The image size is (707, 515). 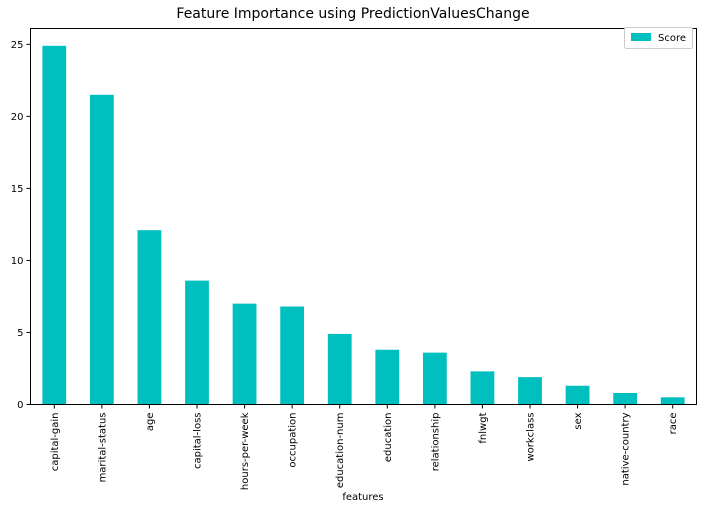 I want to click on bar-marital-status, so click(x=102, y=250).